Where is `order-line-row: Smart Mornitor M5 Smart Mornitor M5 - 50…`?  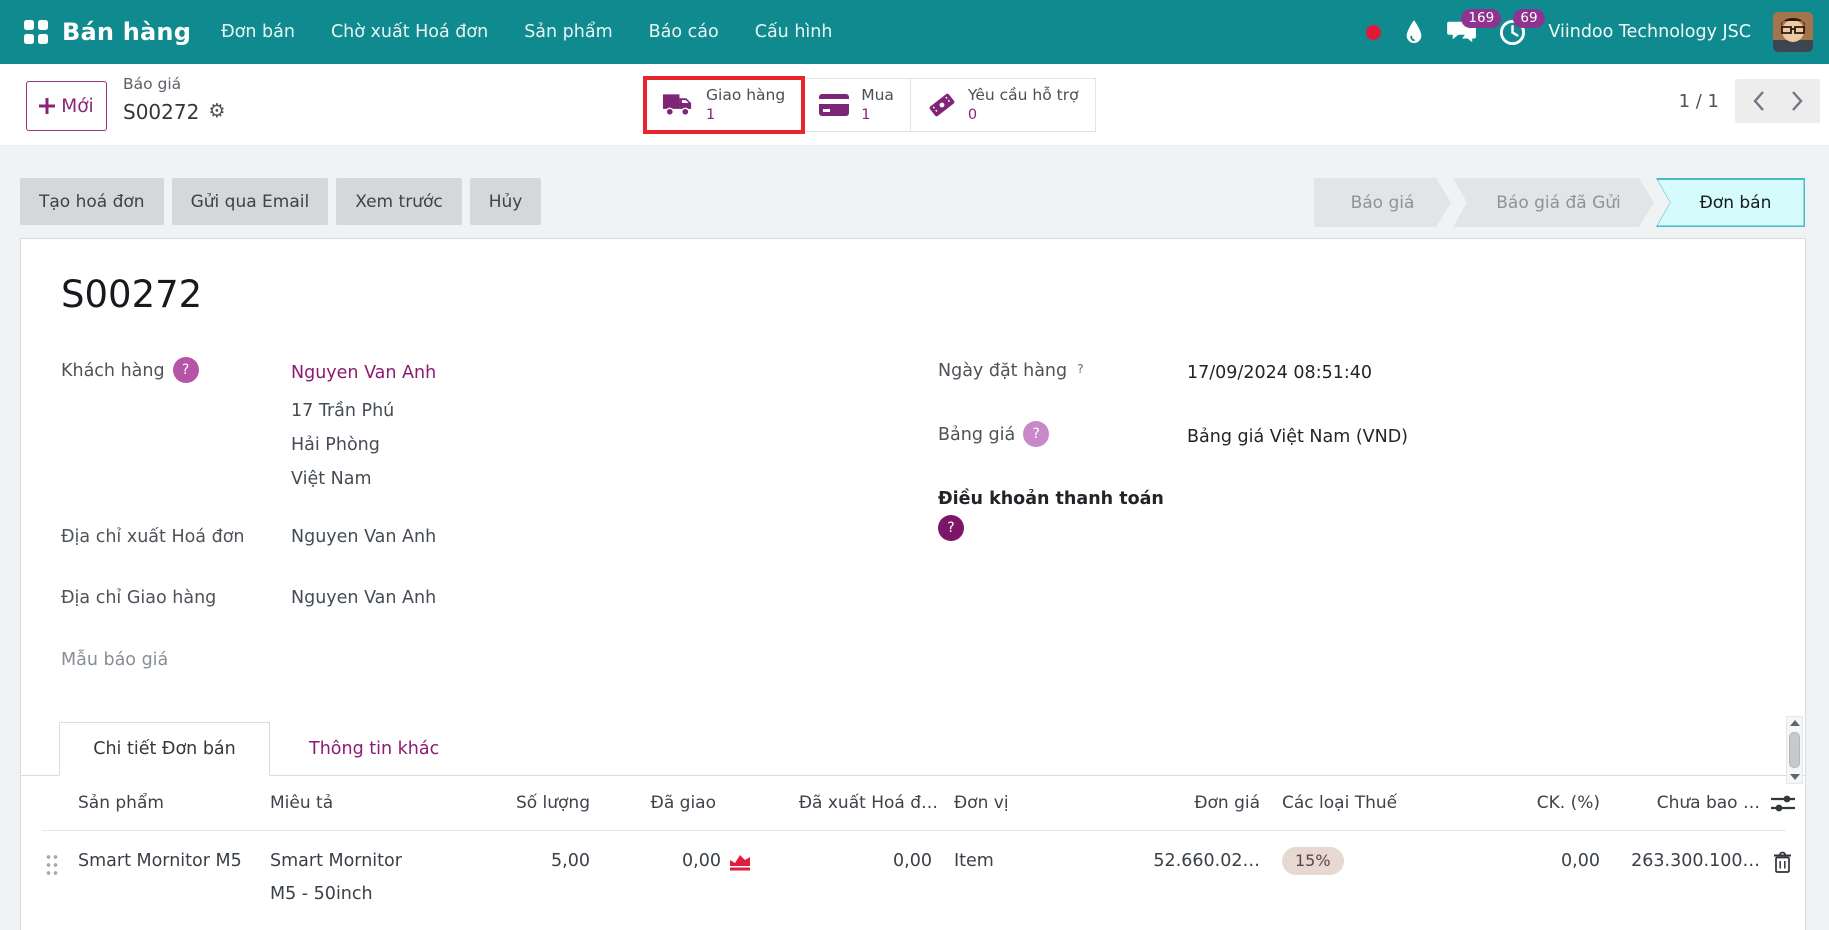 order-line-row: Smart Mornitor M5 Smart Mornitor M5 - 50… is located at coordinates (916, 871).